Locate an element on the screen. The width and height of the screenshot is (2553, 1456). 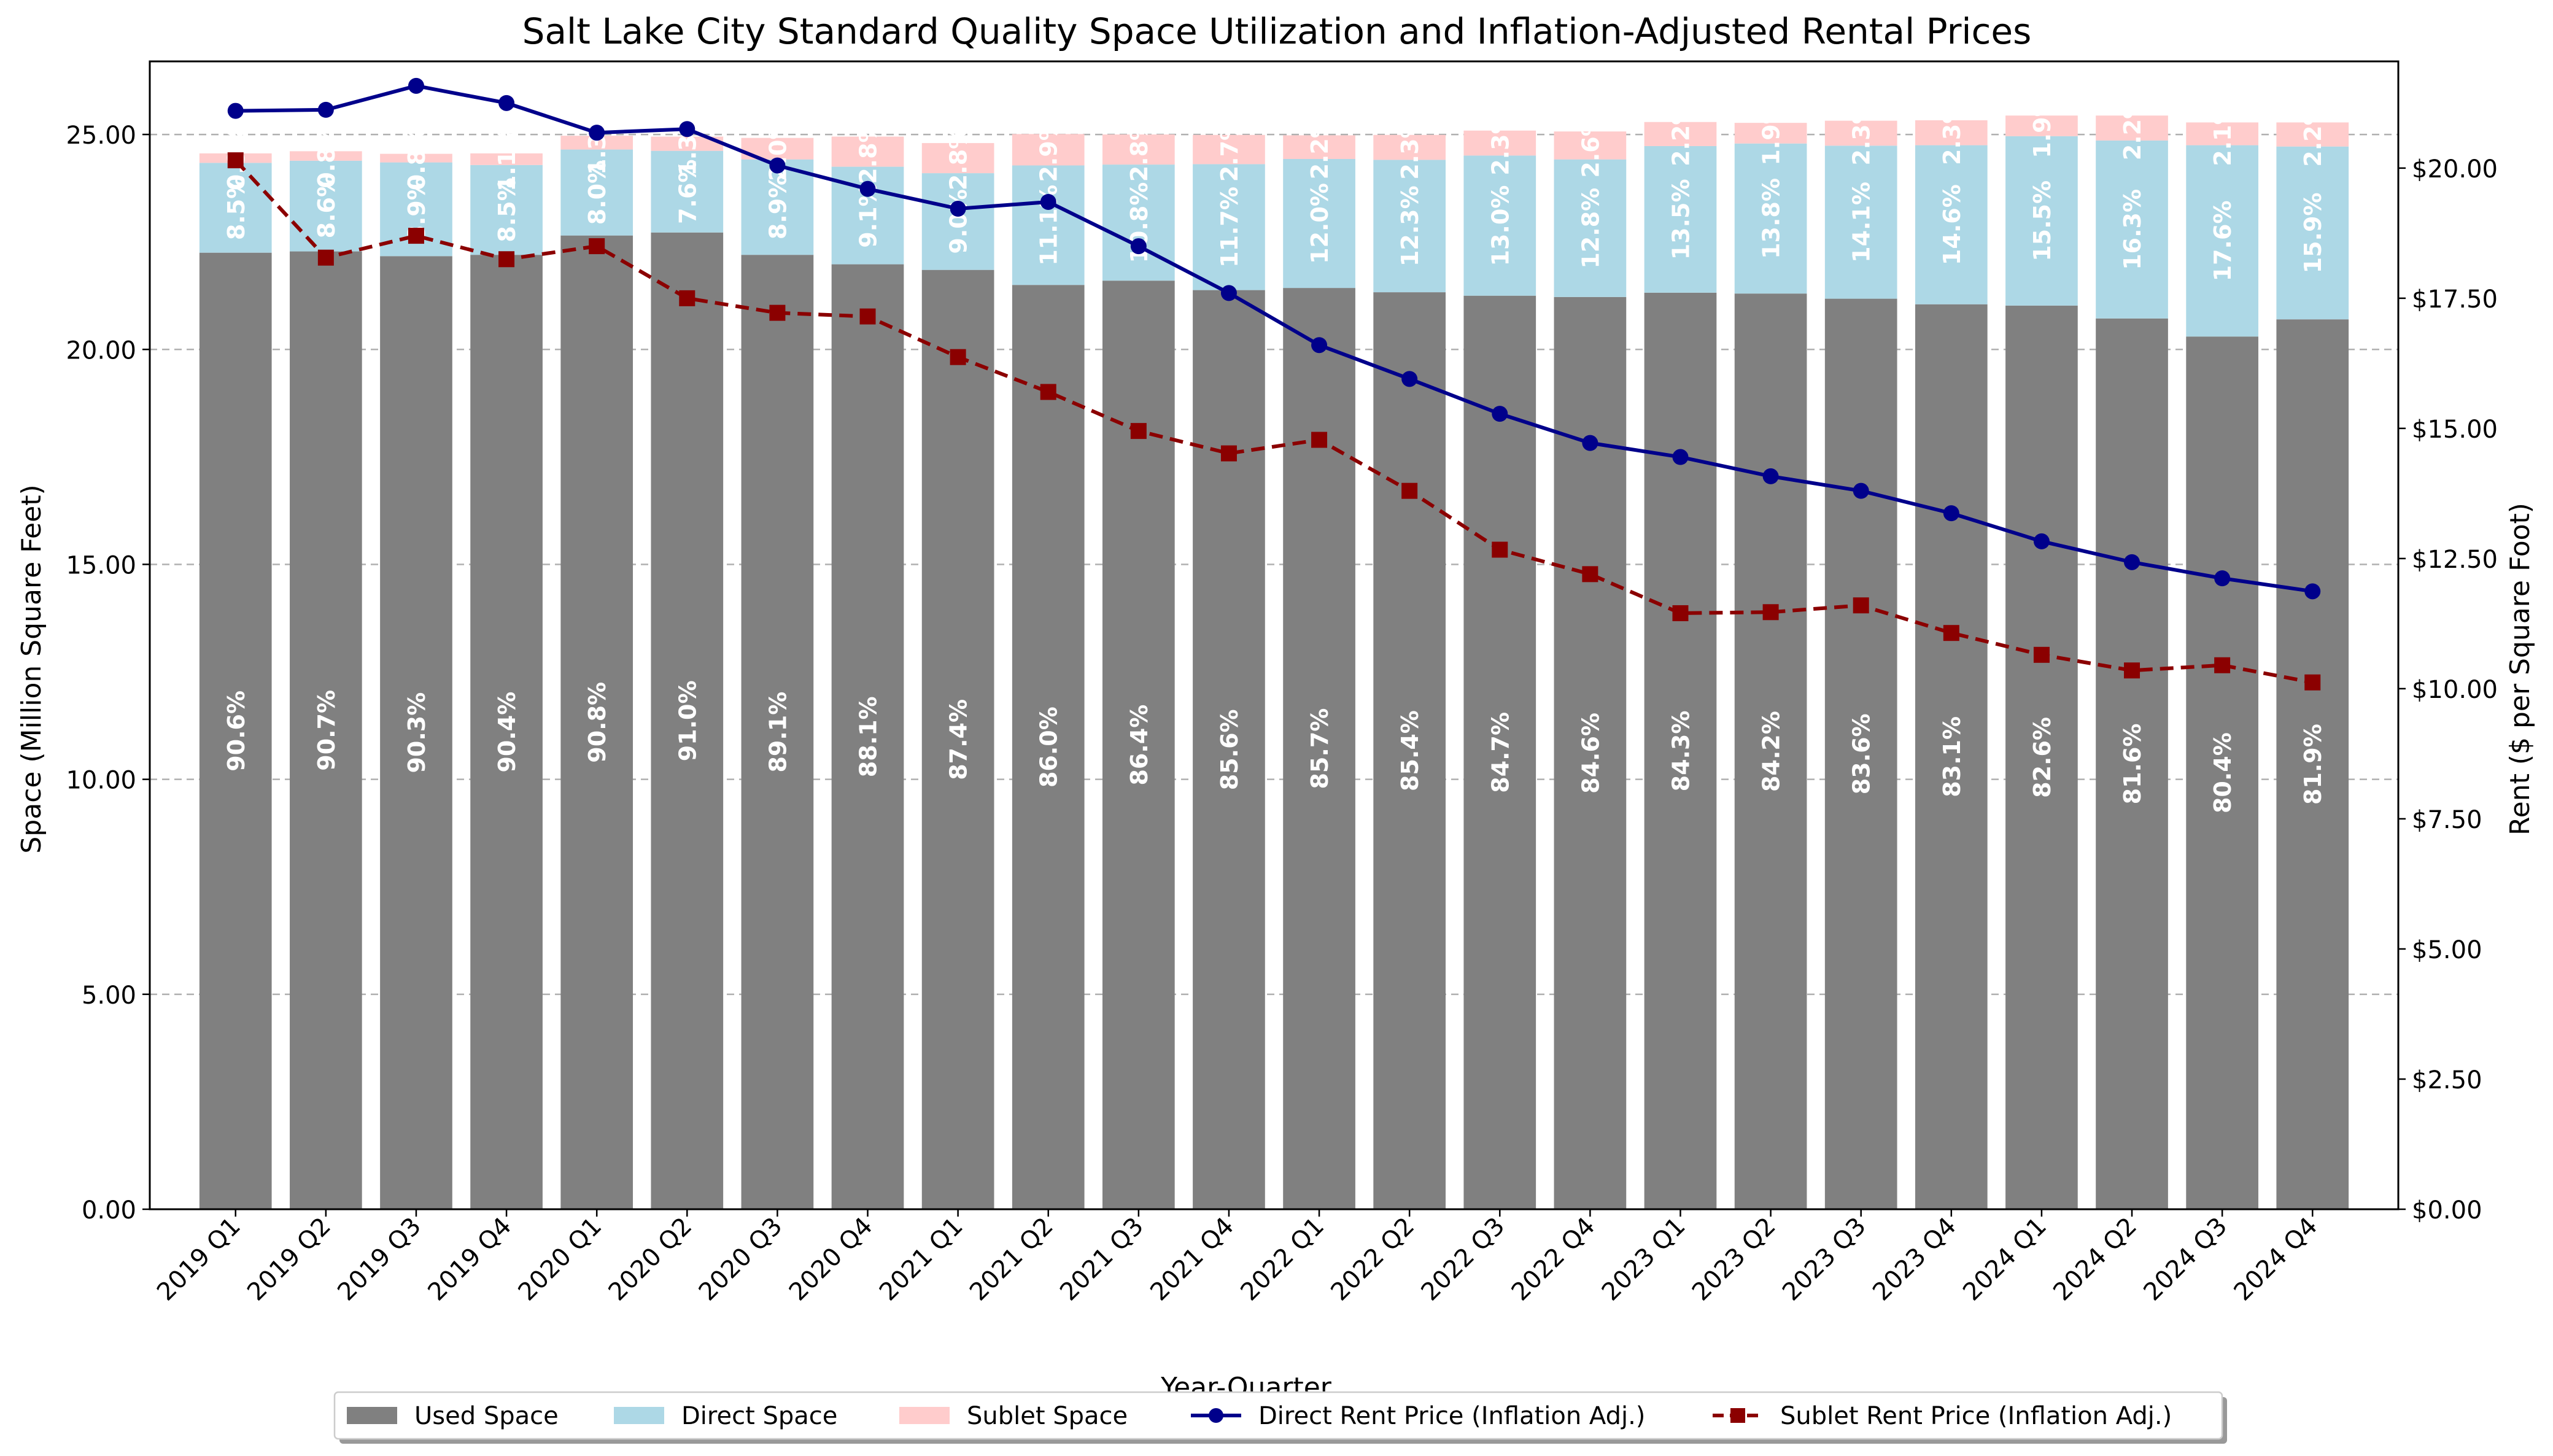
x-tick-label: 2024 Q1 is located at coordinates (2005, 1259).